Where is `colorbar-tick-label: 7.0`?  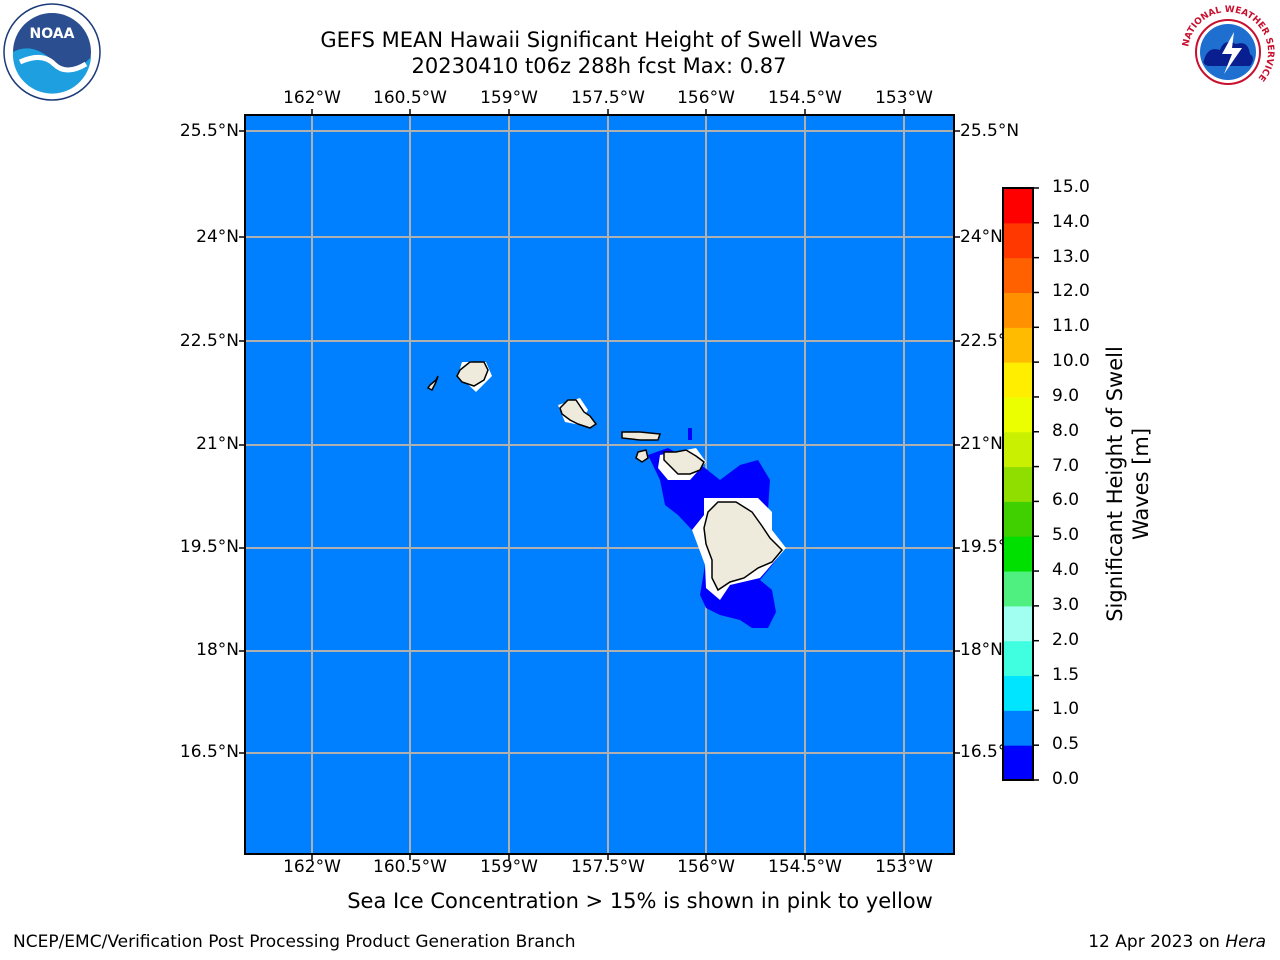
colorbar-tick-label: 7.0 is located at coordinates (1066, 465).